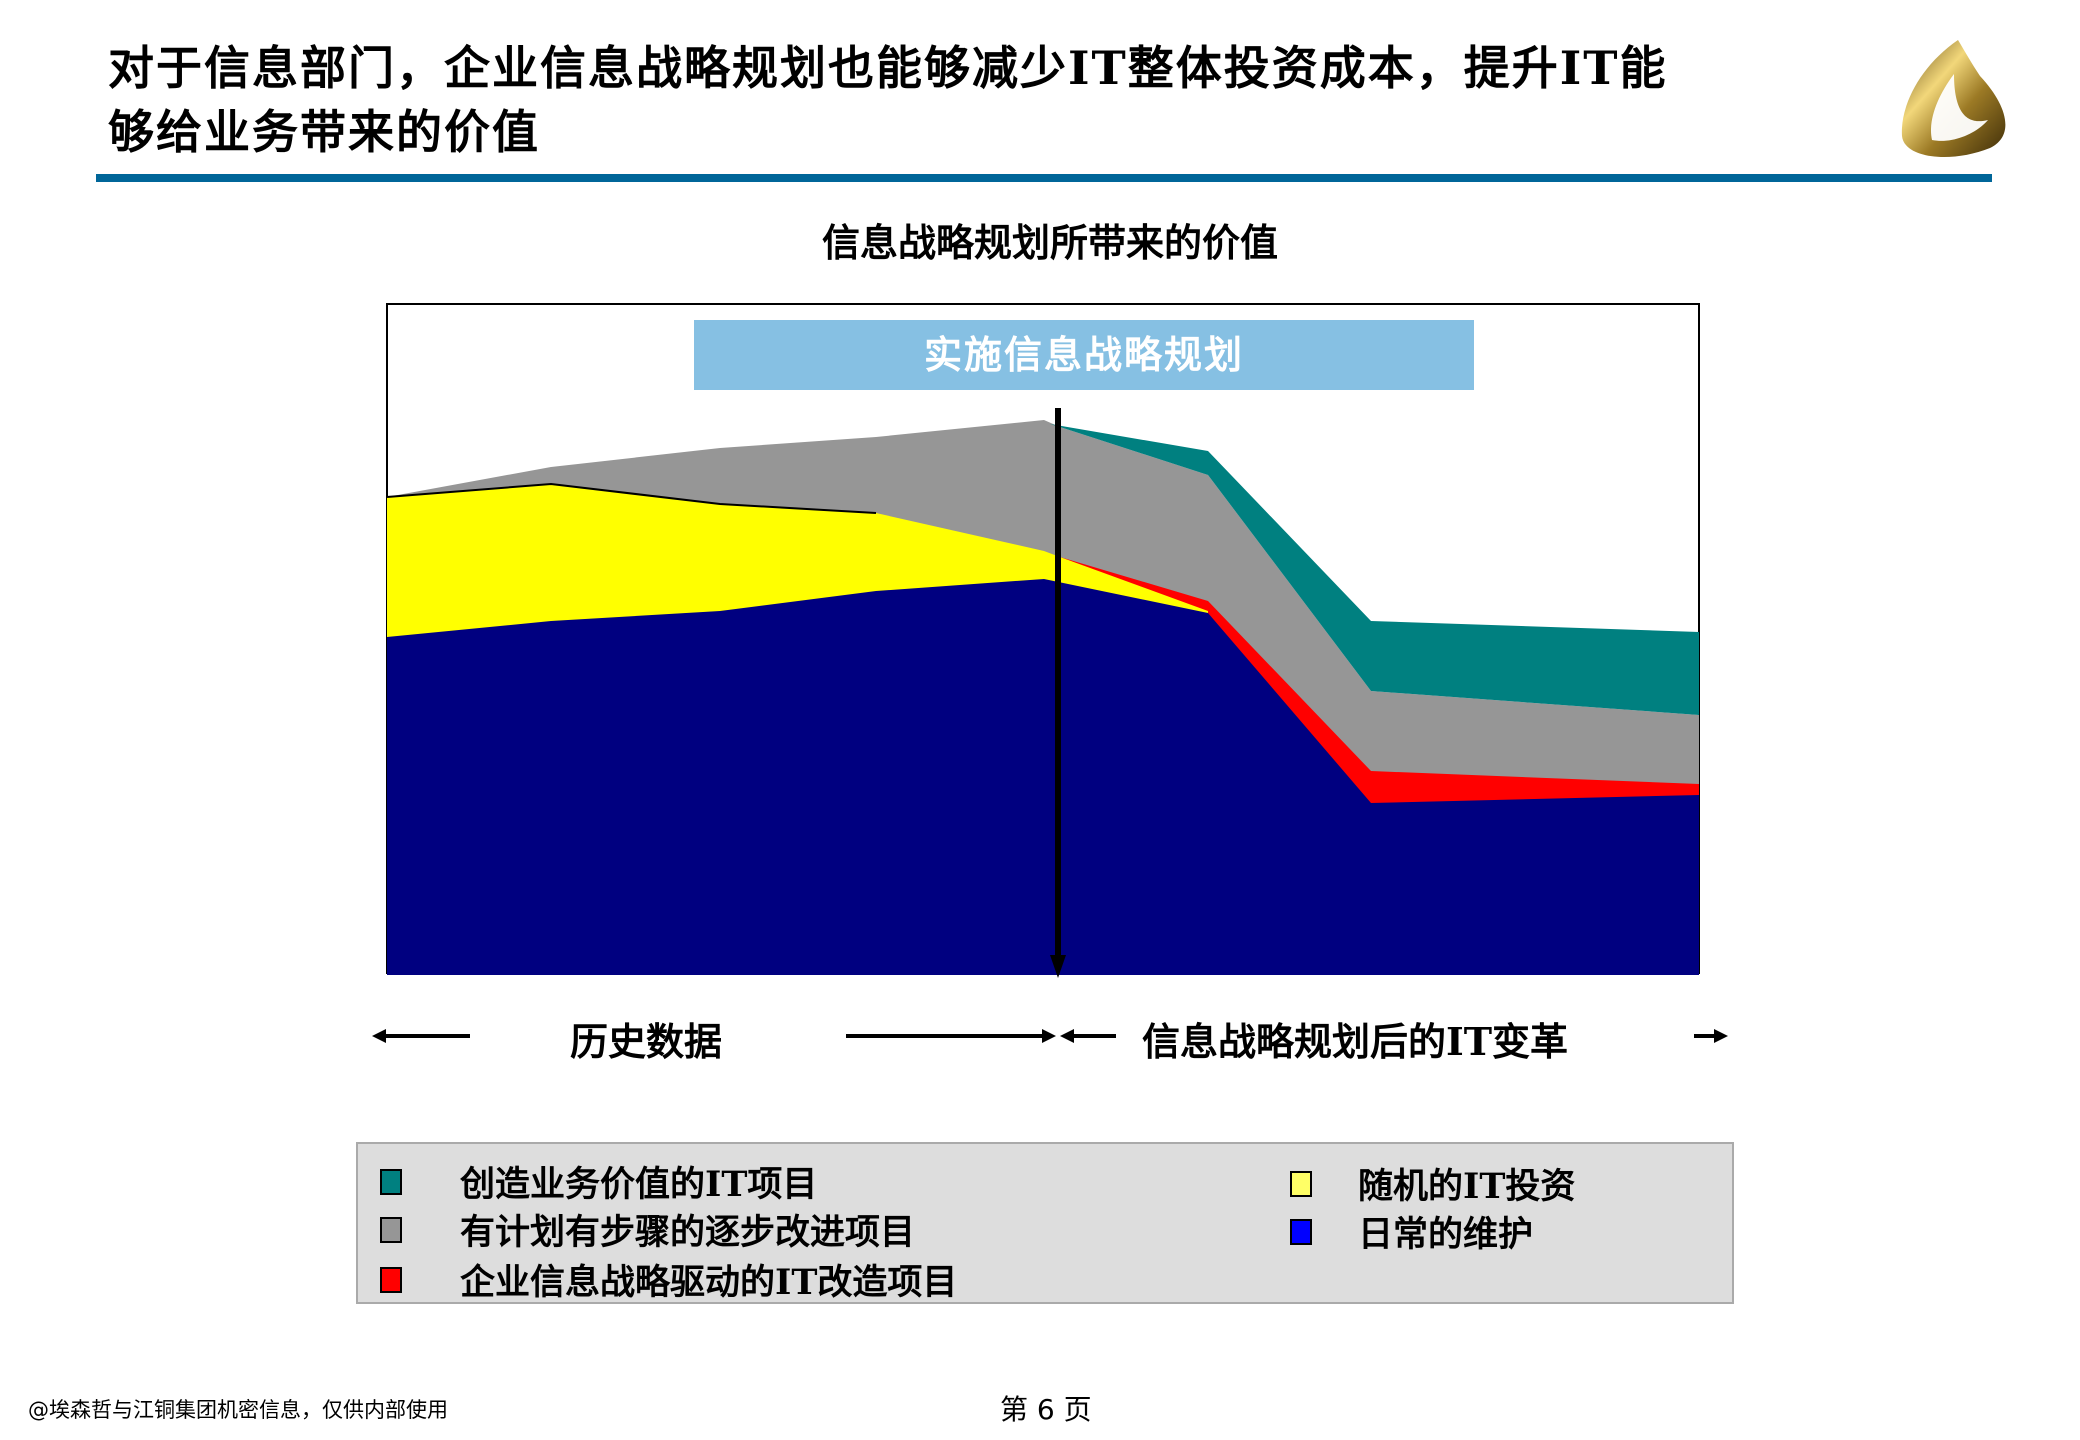  What do you see at coordinates (391, 1181) in the screenshot?
I see `legend-swatch-teal` at bounding box center [391, 1181].